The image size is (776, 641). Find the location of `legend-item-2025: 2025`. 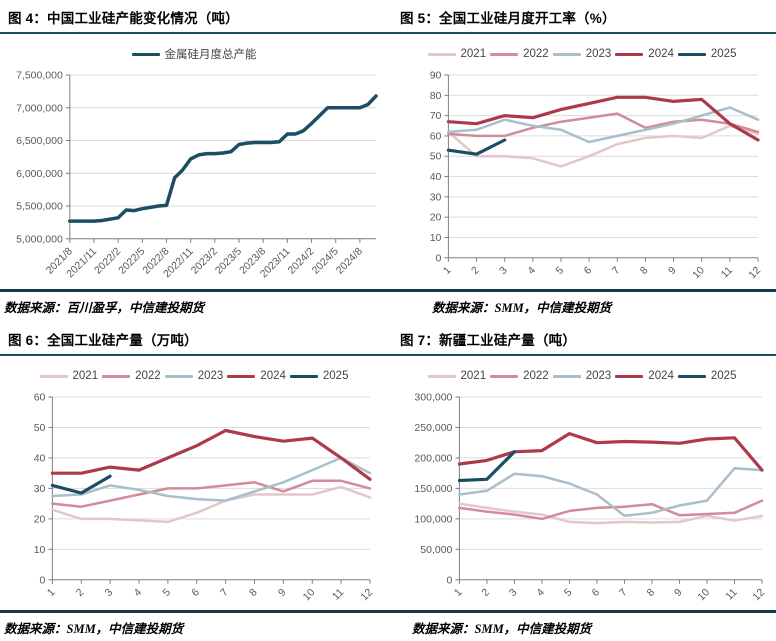

legend-item-2025: 2025 is located at coordinates (707, 376).